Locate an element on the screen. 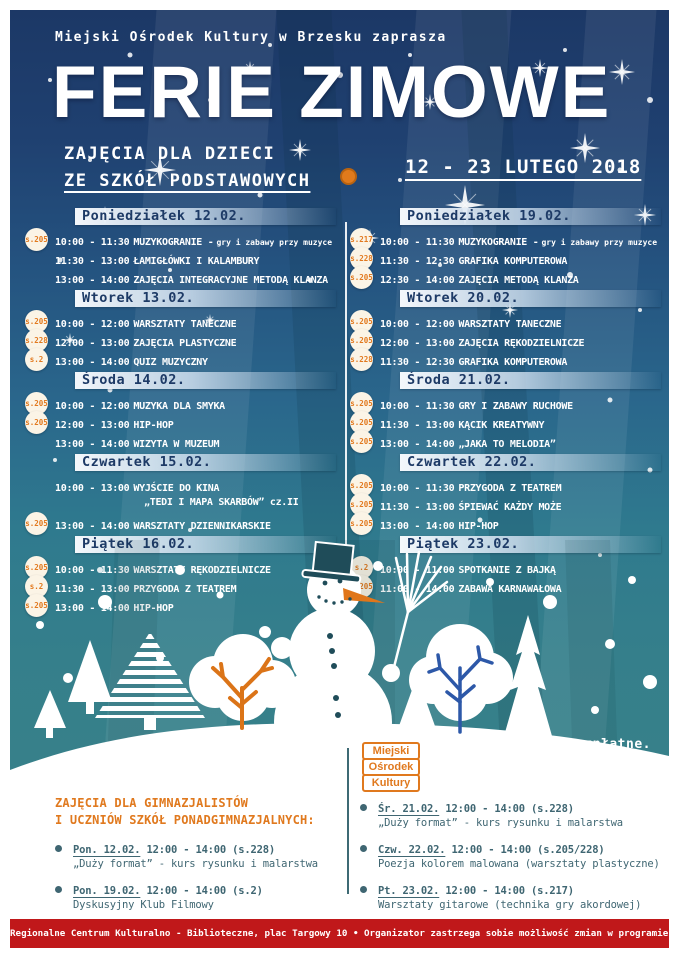 This screenshot has width=679, height=960. schedule-row: s.205 12:00 - 13:00 ZAJĘCIA RĘKODZIELNICZE is located at coordinates (509, 340).